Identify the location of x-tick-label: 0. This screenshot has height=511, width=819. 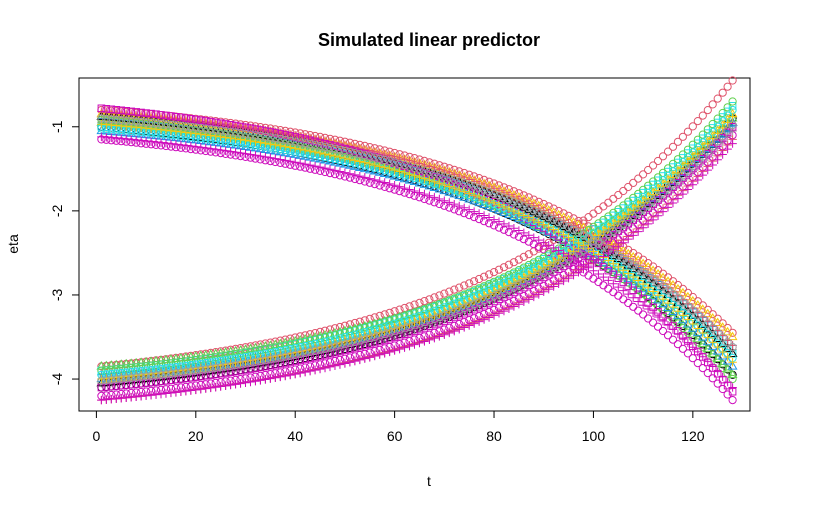
(96, 436).